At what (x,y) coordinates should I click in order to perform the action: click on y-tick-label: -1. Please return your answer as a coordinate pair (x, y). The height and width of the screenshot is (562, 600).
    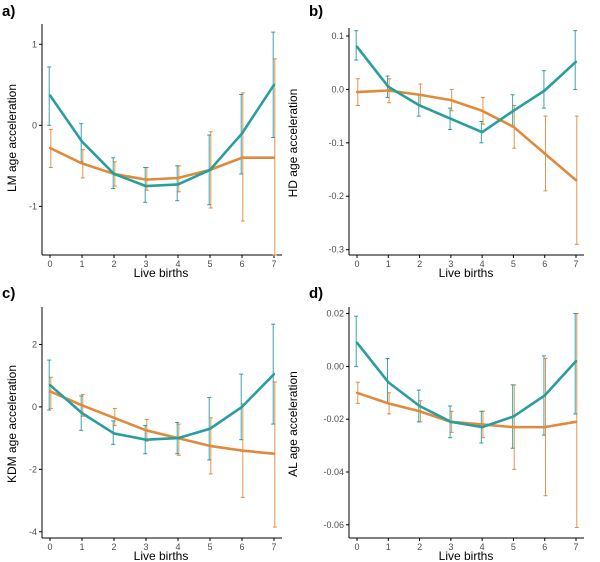
    Looking at the image, I should click on (33, 206).